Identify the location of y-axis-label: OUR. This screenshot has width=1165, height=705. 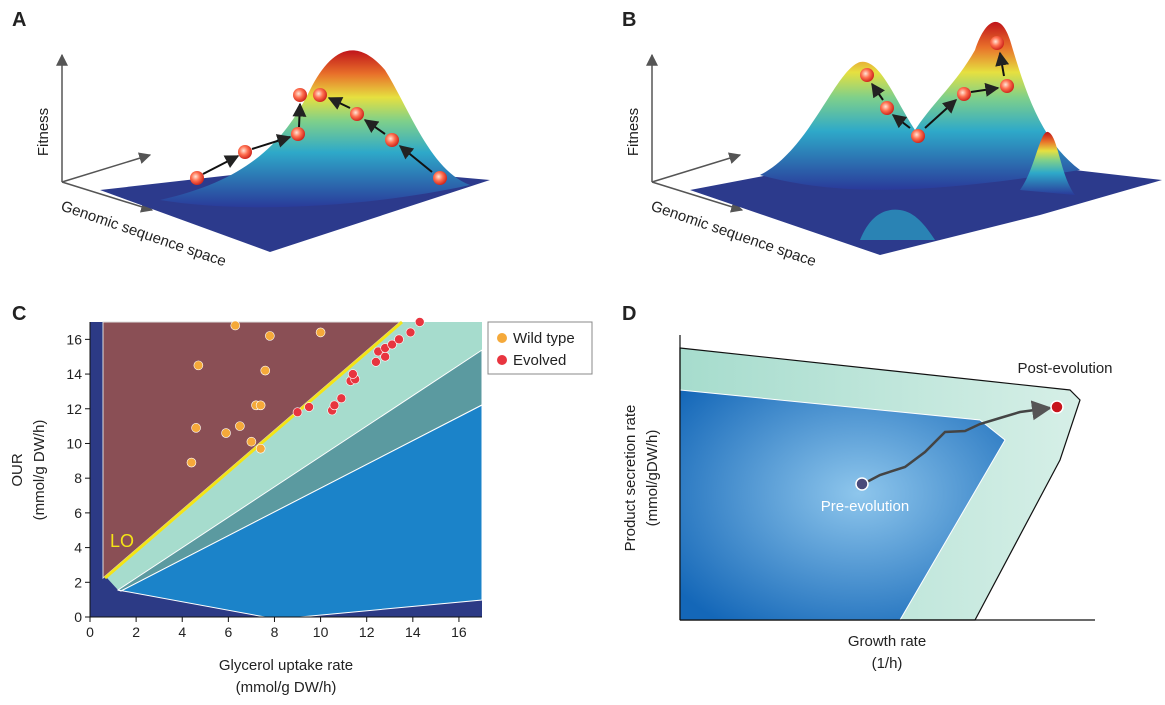
(17, 470).